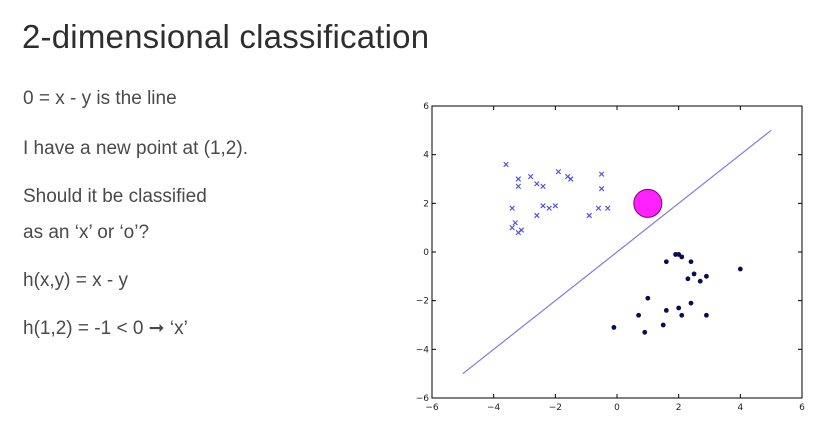  I want to click on y-tick-label: 2, so click(426, 204).